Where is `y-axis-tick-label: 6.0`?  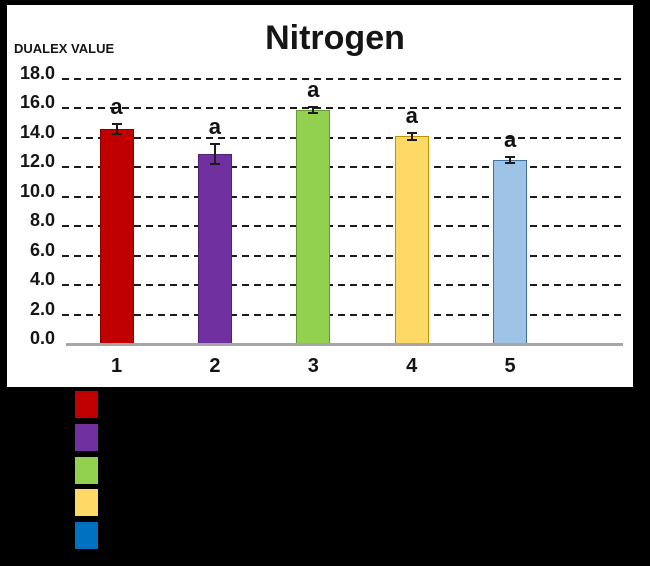
y-axis-tick-label: 6.0 is located at coordinates (42, 249).